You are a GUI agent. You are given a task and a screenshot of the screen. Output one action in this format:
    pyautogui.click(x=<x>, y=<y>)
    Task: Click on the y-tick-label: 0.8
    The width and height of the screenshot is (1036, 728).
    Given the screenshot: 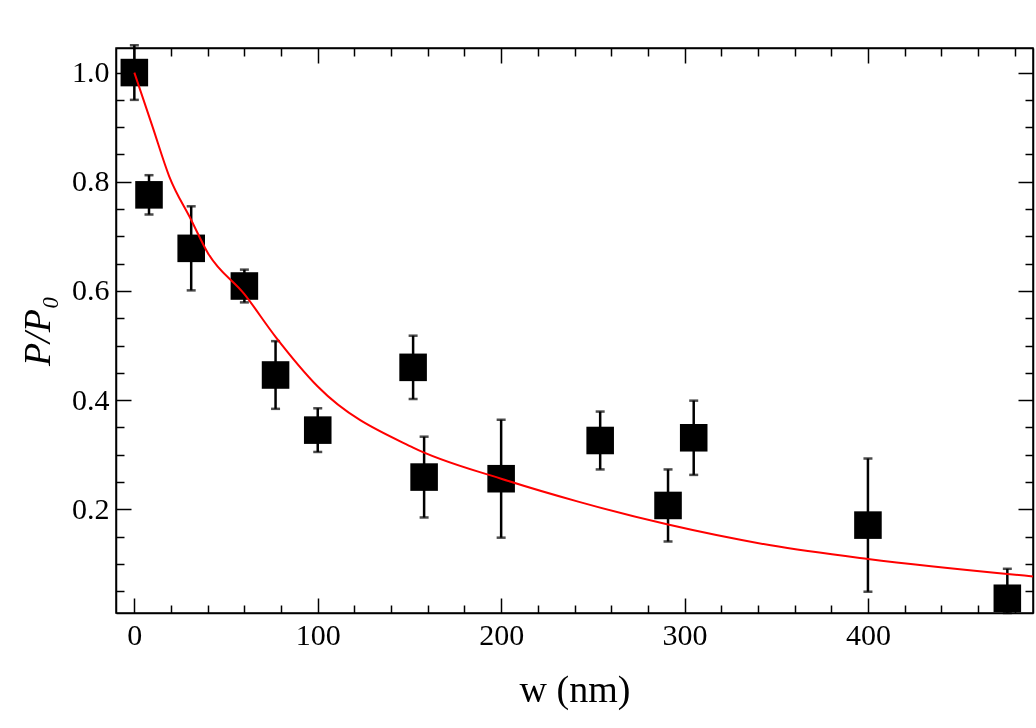 What is the action you would take?
    pyautogui.click(x=91, y=181)
    